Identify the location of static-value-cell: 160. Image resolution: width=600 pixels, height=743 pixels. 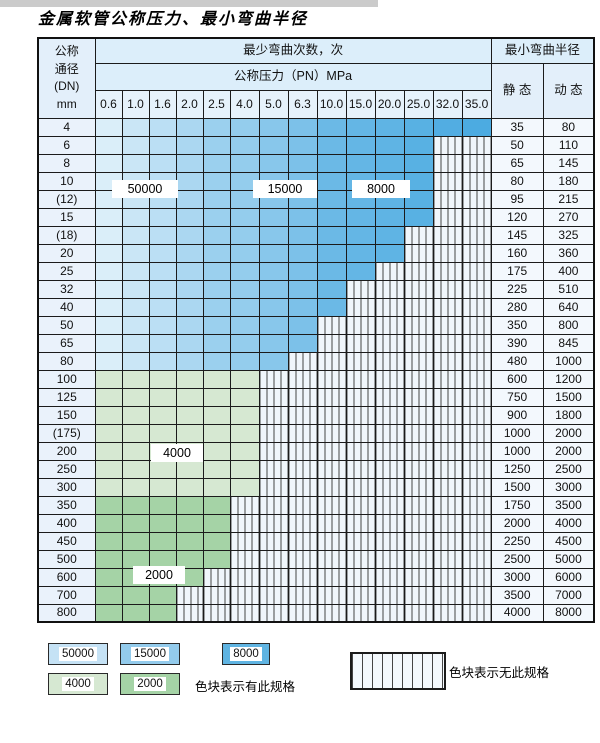
(517, 253).